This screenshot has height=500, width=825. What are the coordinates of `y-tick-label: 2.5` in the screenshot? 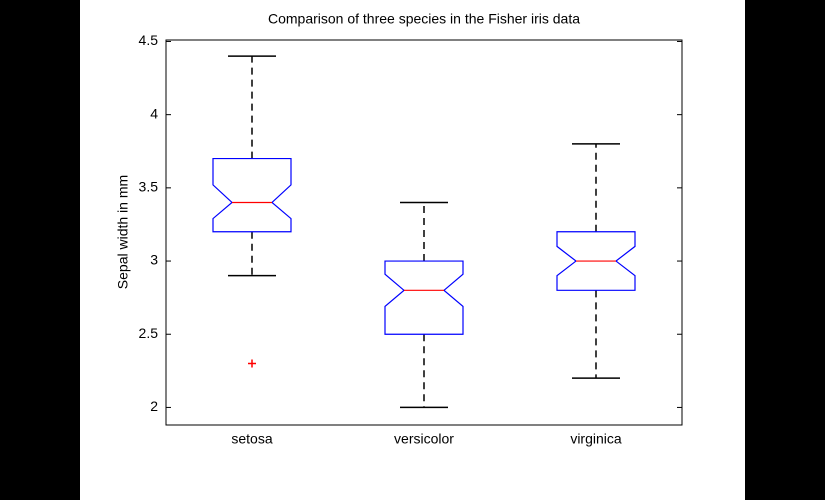 It's located at (149, 333).